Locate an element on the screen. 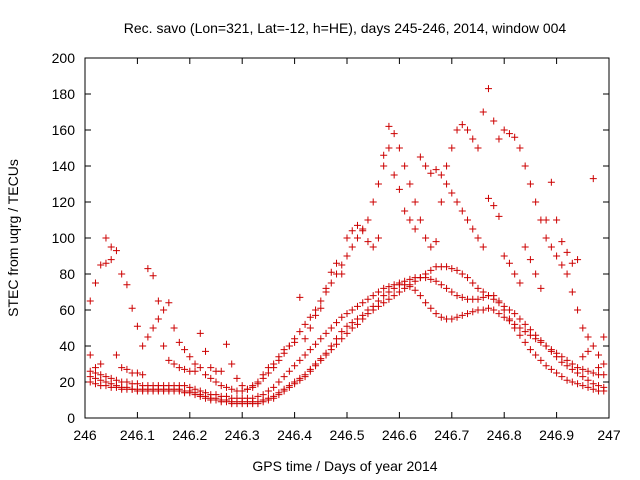  x-tick-label: 246.1 is located at coordinates (137, 435).